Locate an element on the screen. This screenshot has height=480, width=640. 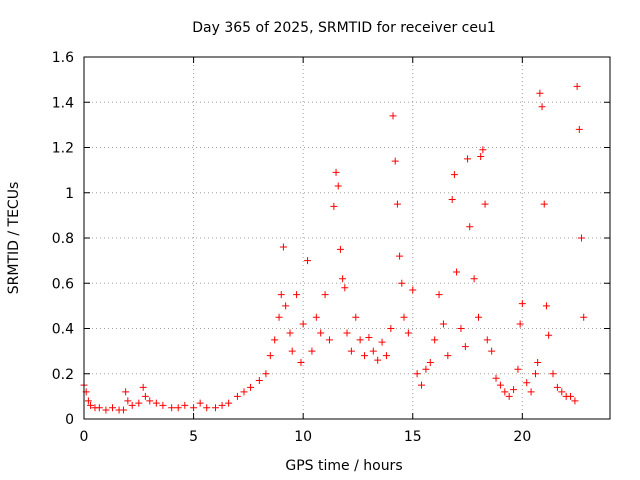
y-tick-label: 1 is located at coordinates (69, 194).